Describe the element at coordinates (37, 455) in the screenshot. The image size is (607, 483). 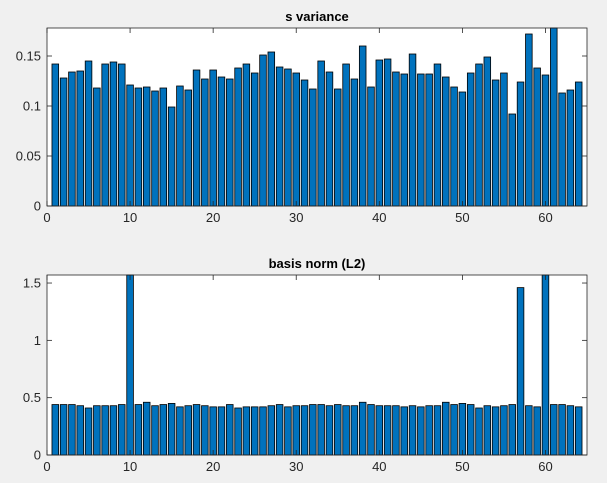
I see `y-tick-label: 0` at that location.